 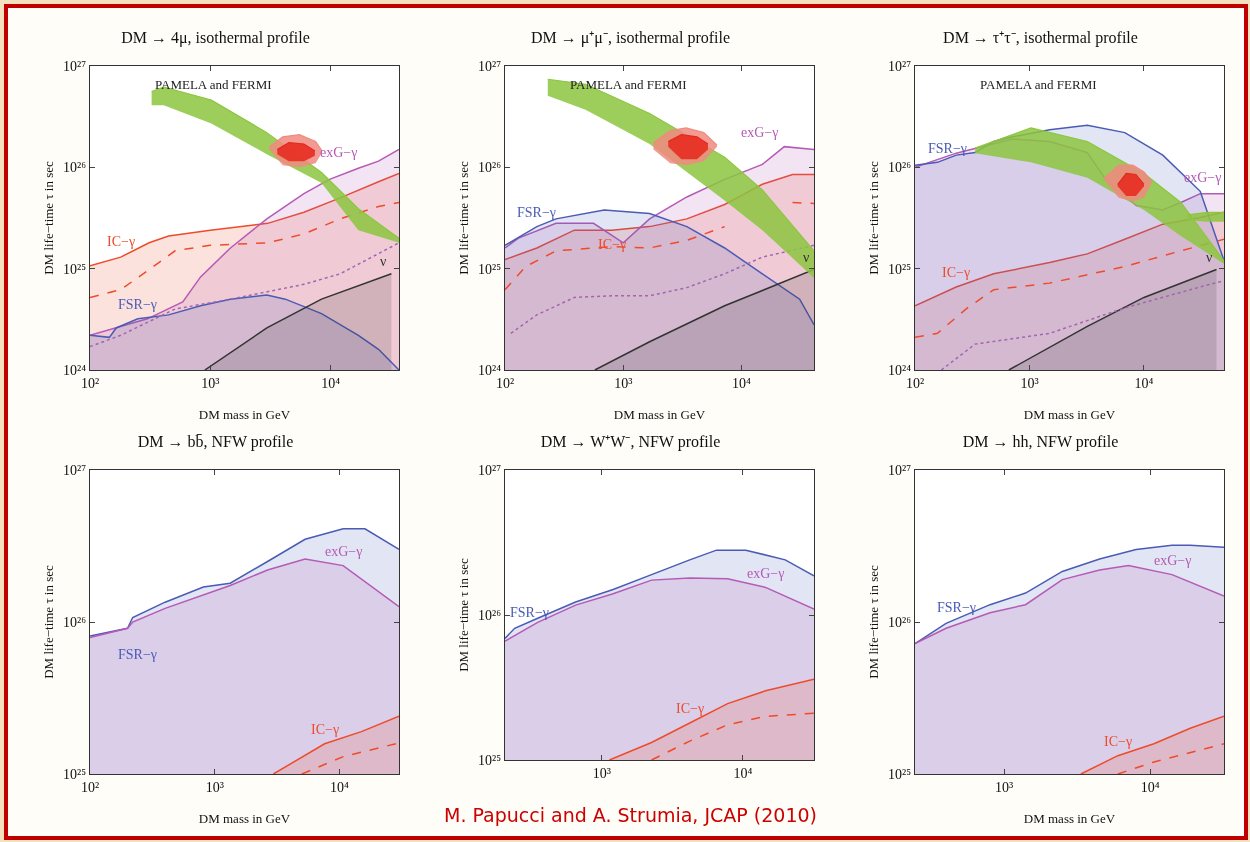 I want to click on chart-title: DM → 4μ, isothermal profile, so click(x=215, y=38).